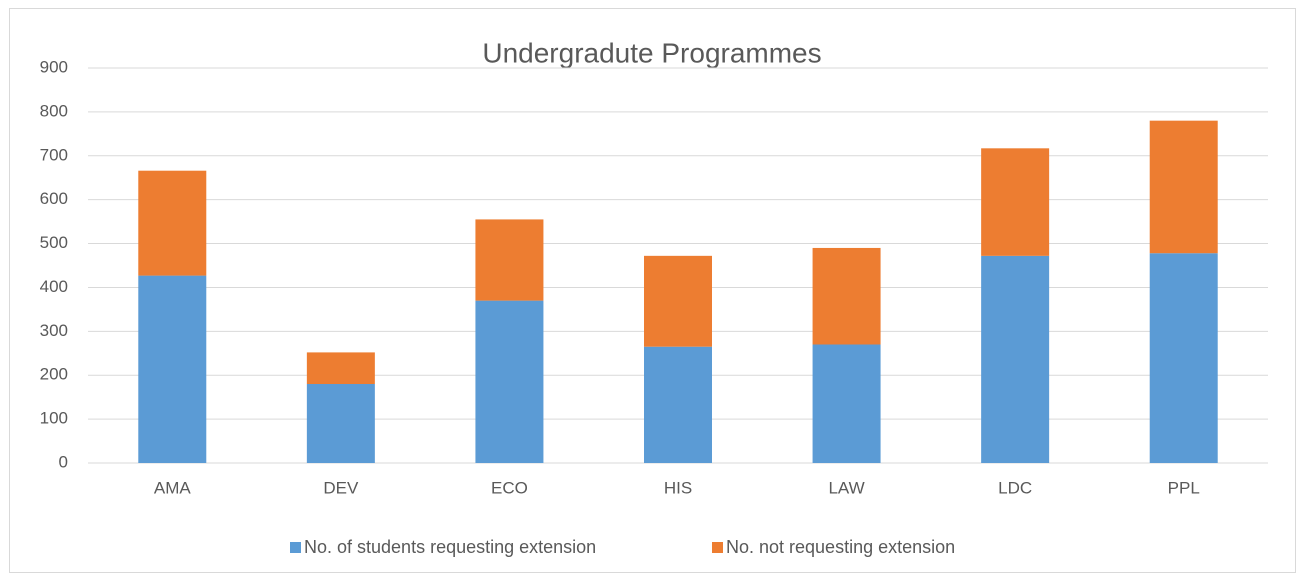 Image resolution: width=1304 pixels, height=581 pixels. I want to click on chart-title: Undergradute Programmes, so click(651, 52).